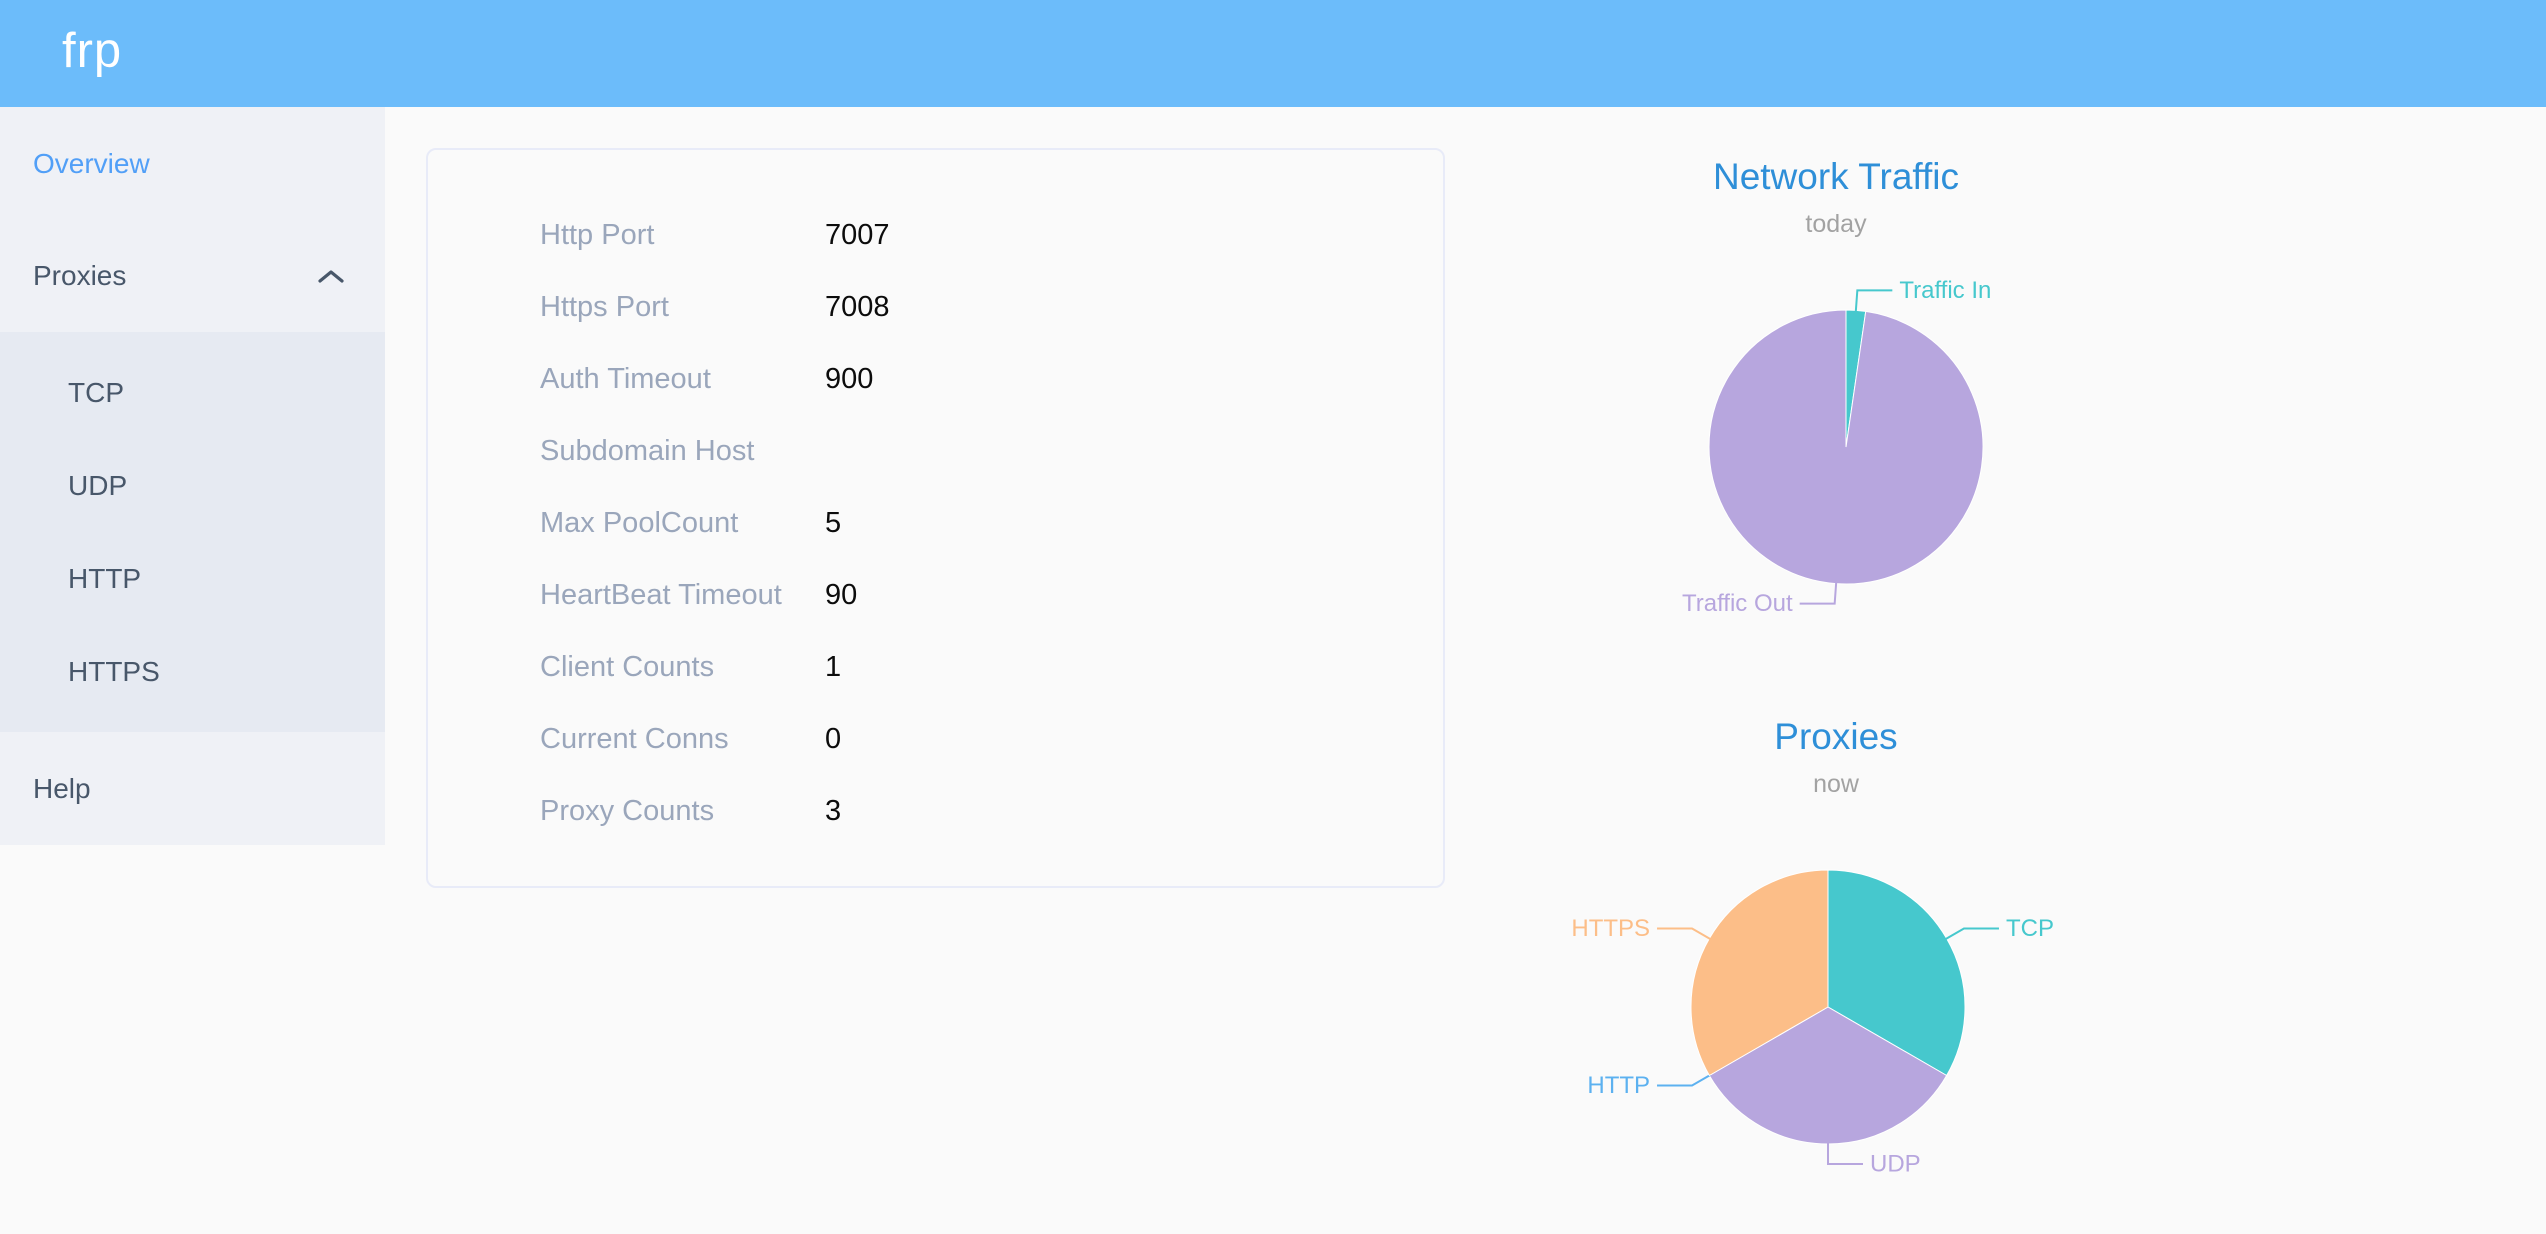  Describe the element at coordinates (833, 667) in the screenshot. I see `config-value: 1` at that location.